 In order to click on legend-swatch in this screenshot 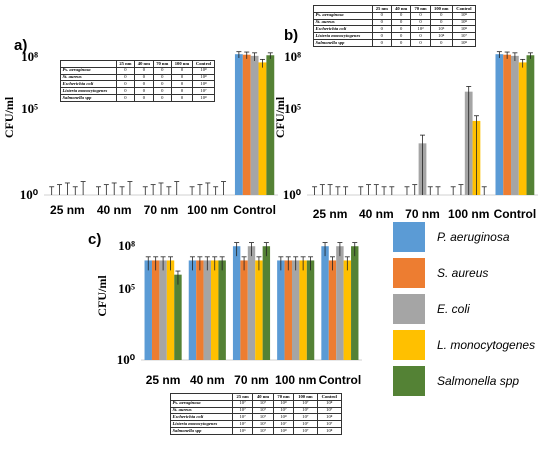, I will do `click(409, 237)`.